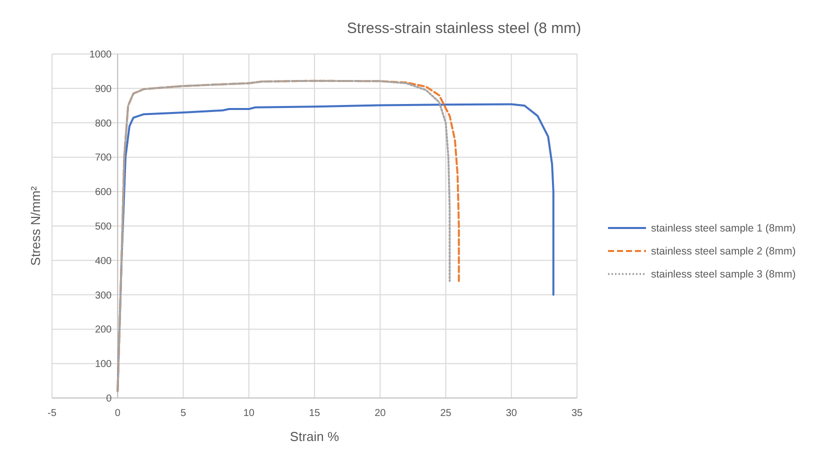 The height and width of the screenshot is (457, 826). I want to click on x-tick-label: 5, so click(183, 413).